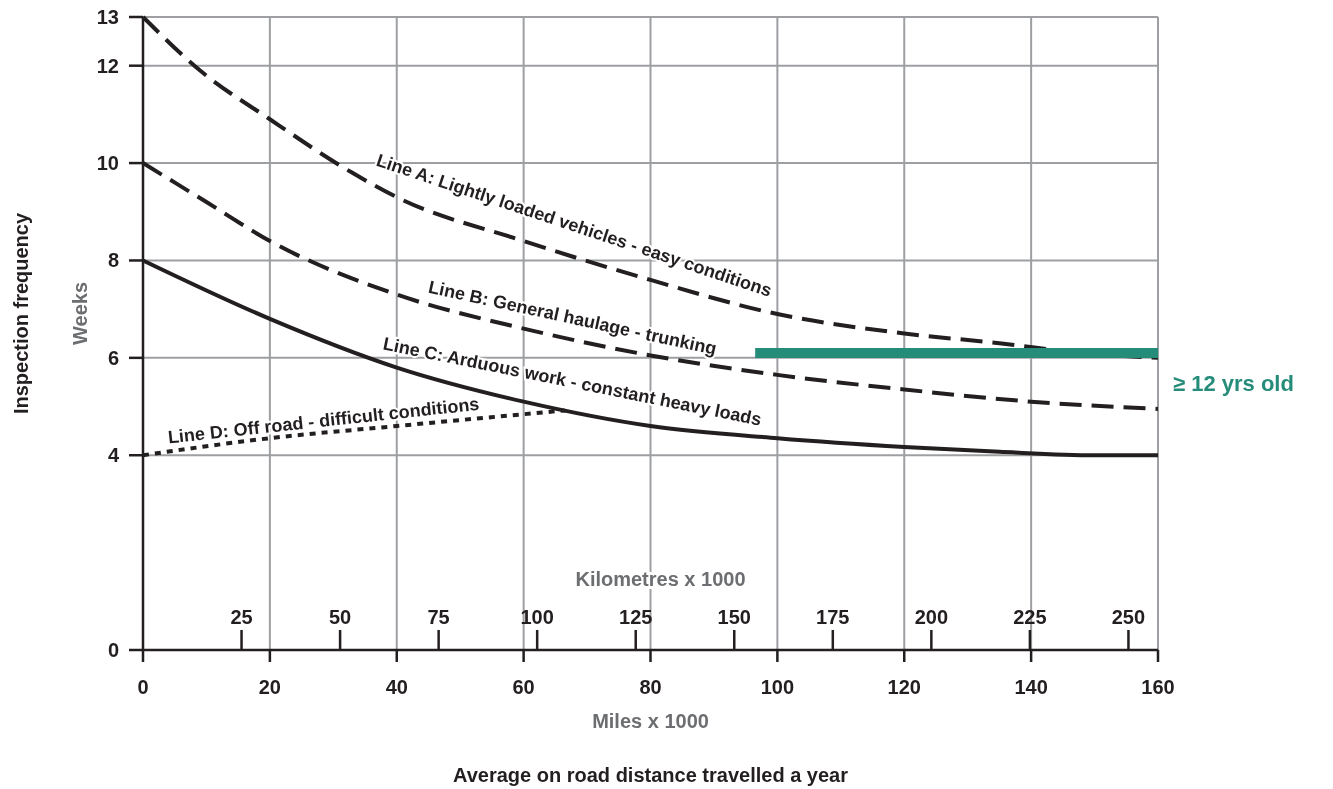  I want to click on x2-tick-label: 100, so click(537, 617).